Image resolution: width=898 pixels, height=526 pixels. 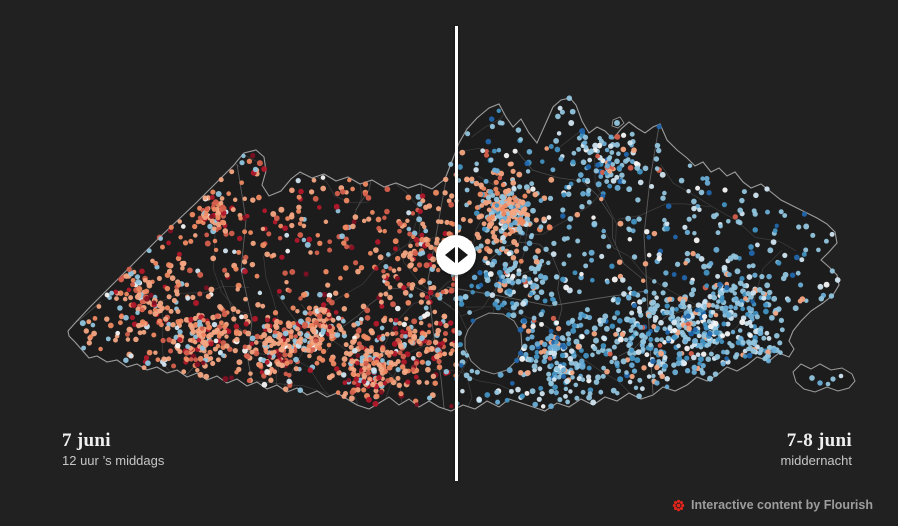 I want to click on right-date-subtitle: middernacht, so click(x=816, y=460).